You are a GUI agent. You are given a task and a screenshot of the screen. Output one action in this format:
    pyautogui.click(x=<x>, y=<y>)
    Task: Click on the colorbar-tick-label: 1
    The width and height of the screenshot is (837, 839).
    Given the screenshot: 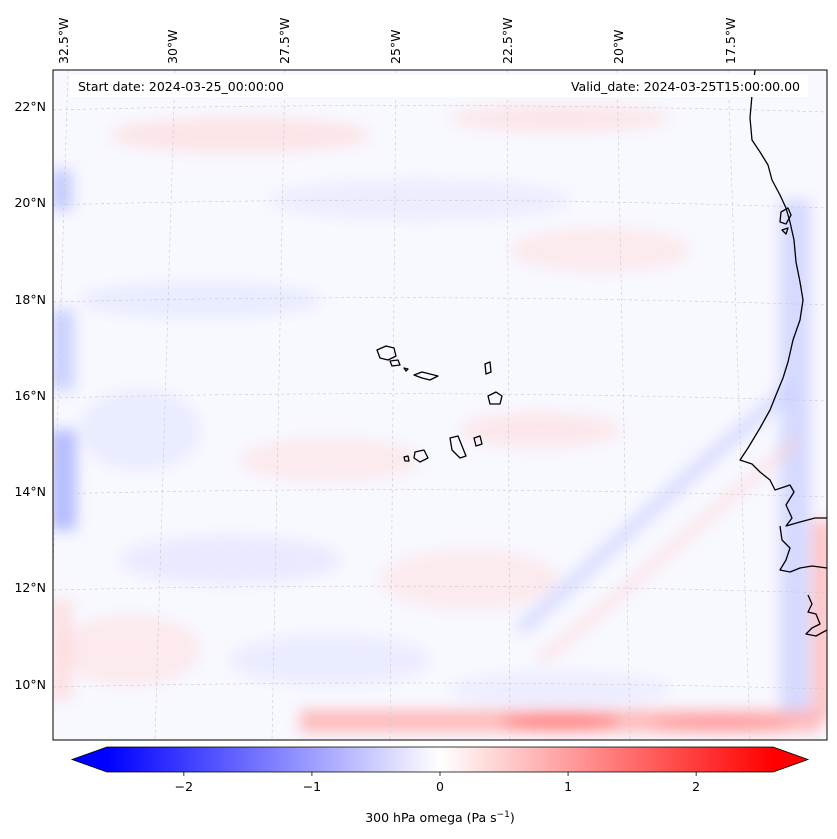 What is the action you would take?
    pyautogui.click(x=568, y=786)
    